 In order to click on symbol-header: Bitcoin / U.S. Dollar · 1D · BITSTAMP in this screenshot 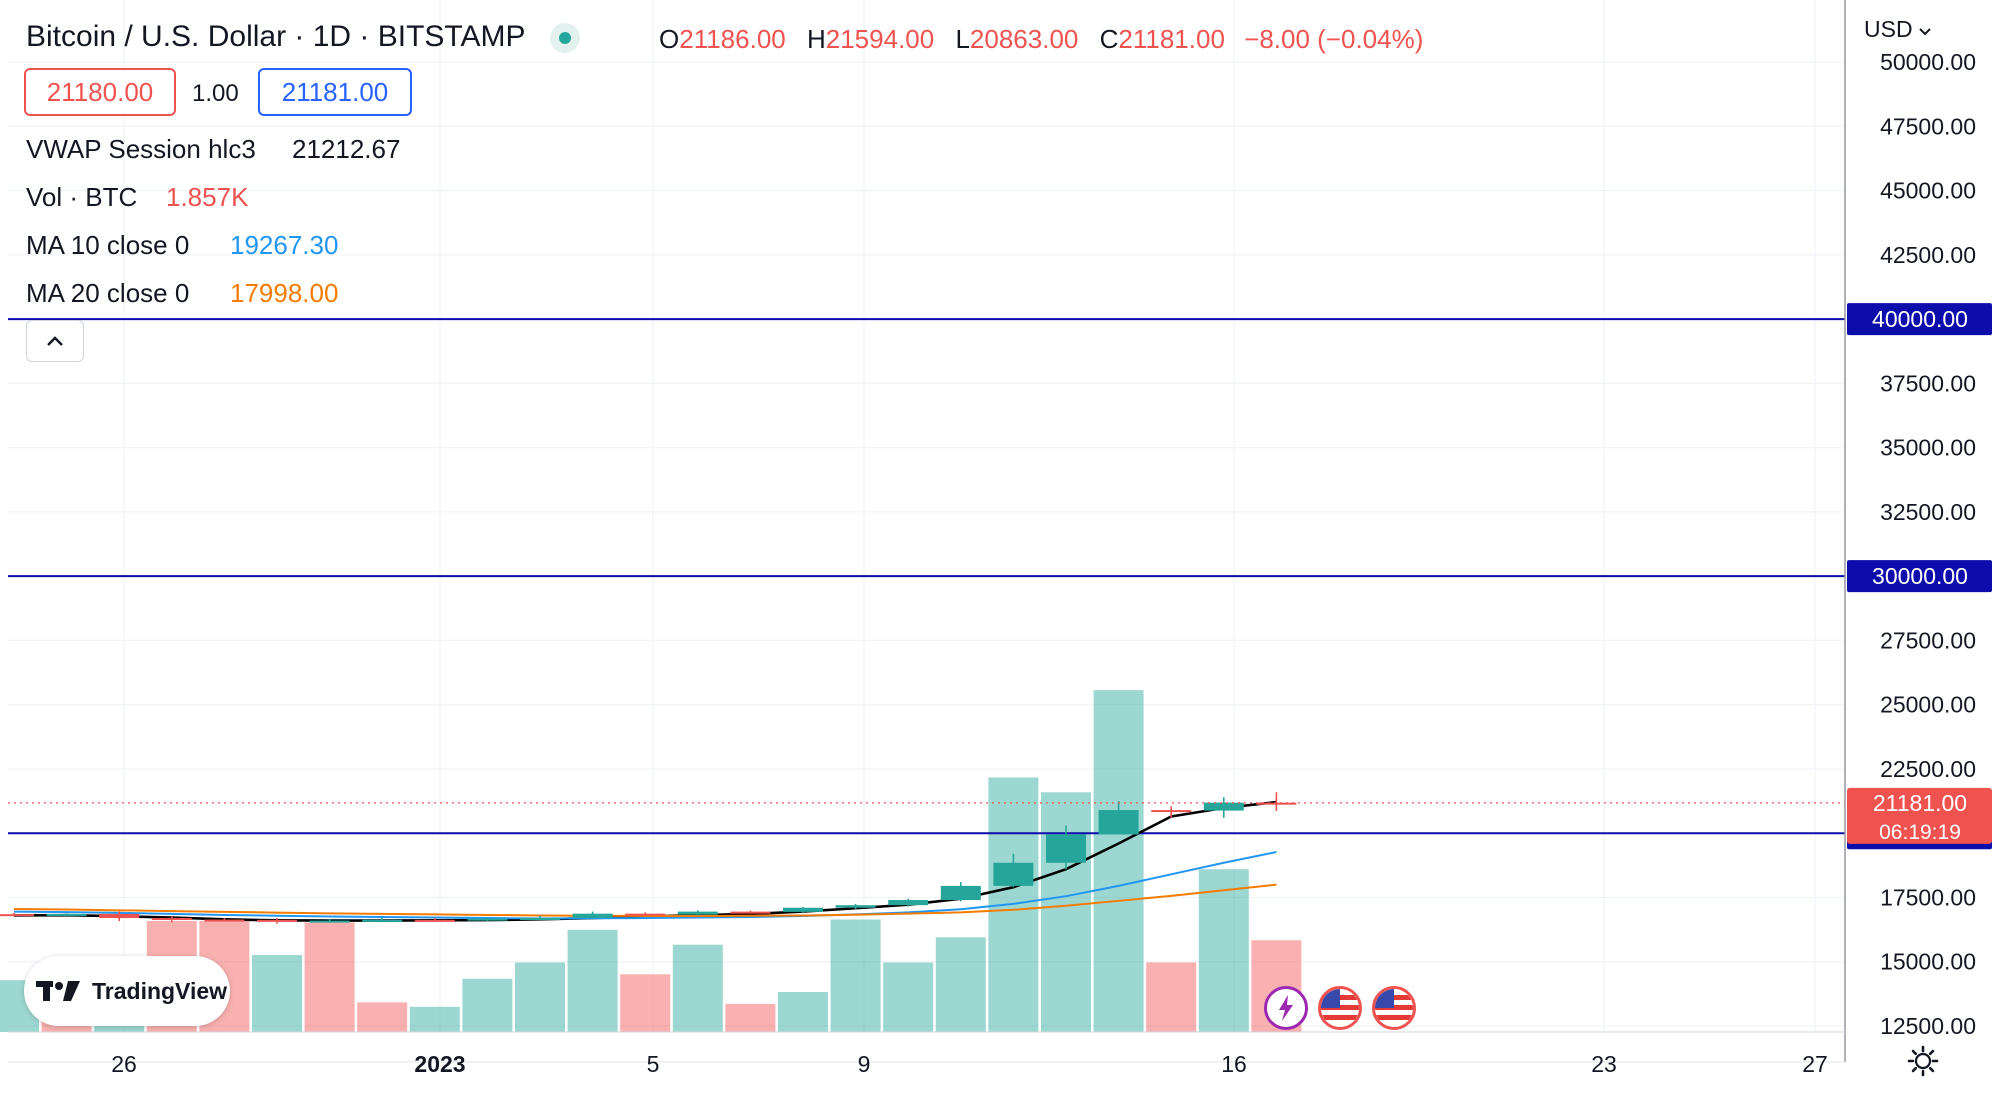, I will do `click(316, 37)`.